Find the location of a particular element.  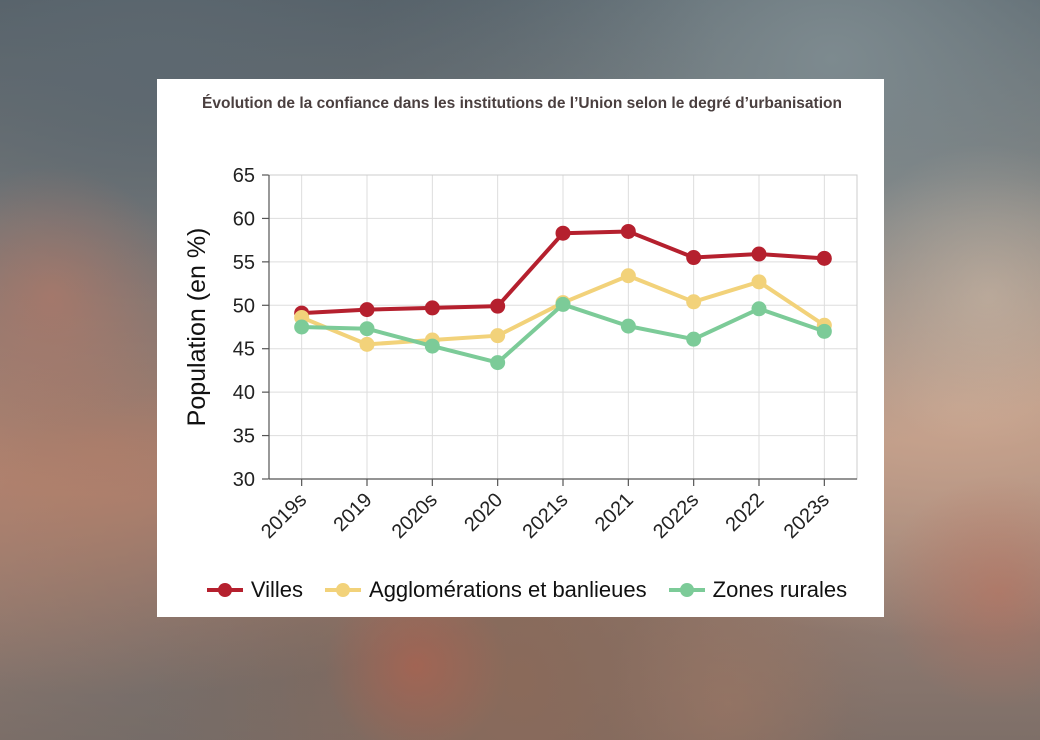

legend-item: Agglomérations et banlieues is located at coordinates (486, 590).